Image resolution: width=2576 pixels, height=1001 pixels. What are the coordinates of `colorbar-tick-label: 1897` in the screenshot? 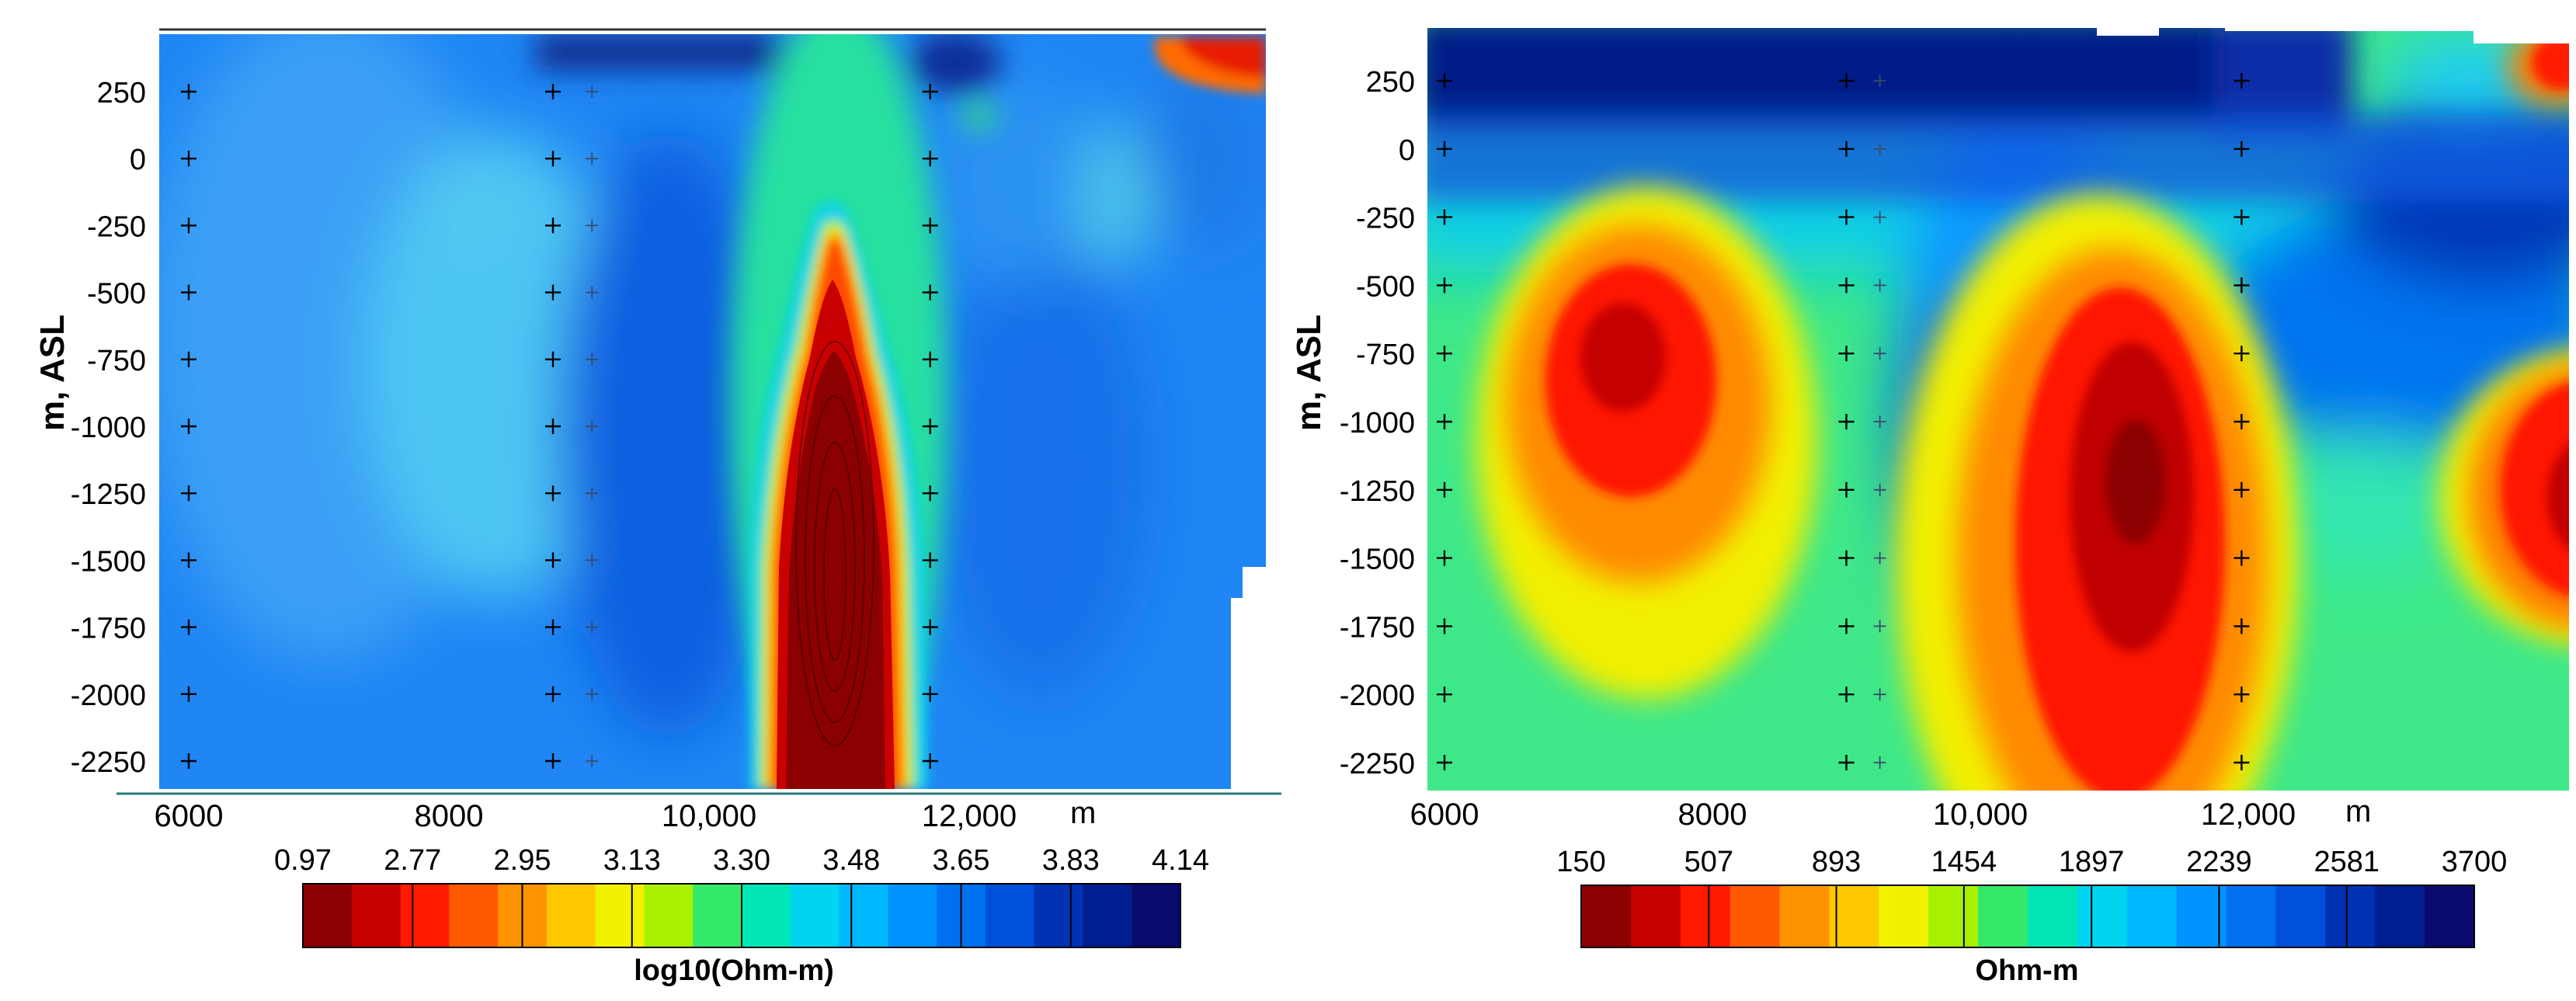 It's located at (2092, 862).